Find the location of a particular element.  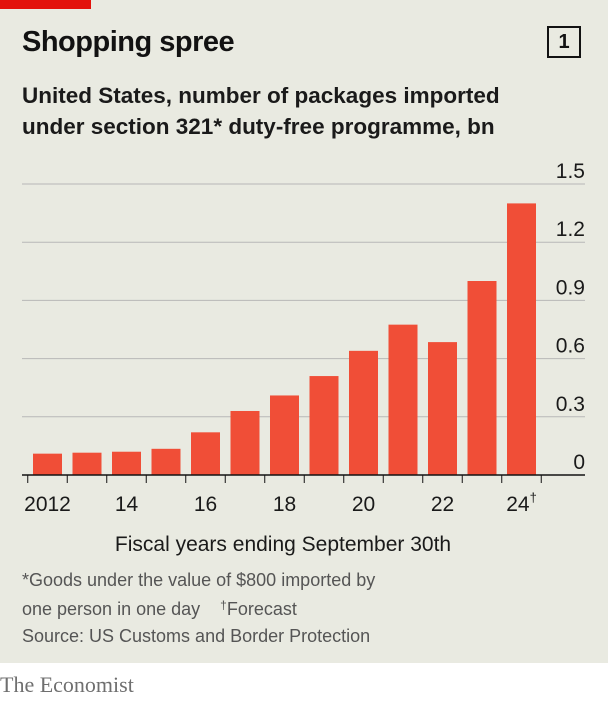

y-tick-label: 1.5 is located at coordinates (570, 171).